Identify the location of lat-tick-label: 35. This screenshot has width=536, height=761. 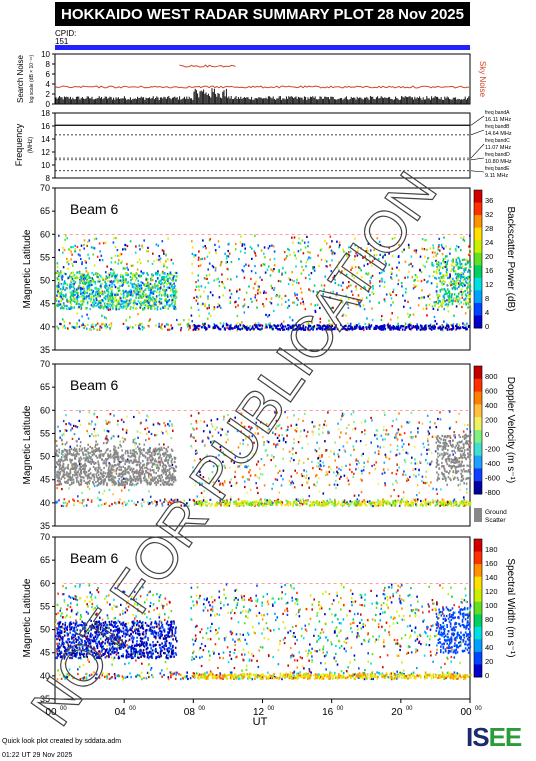
(45, 526).